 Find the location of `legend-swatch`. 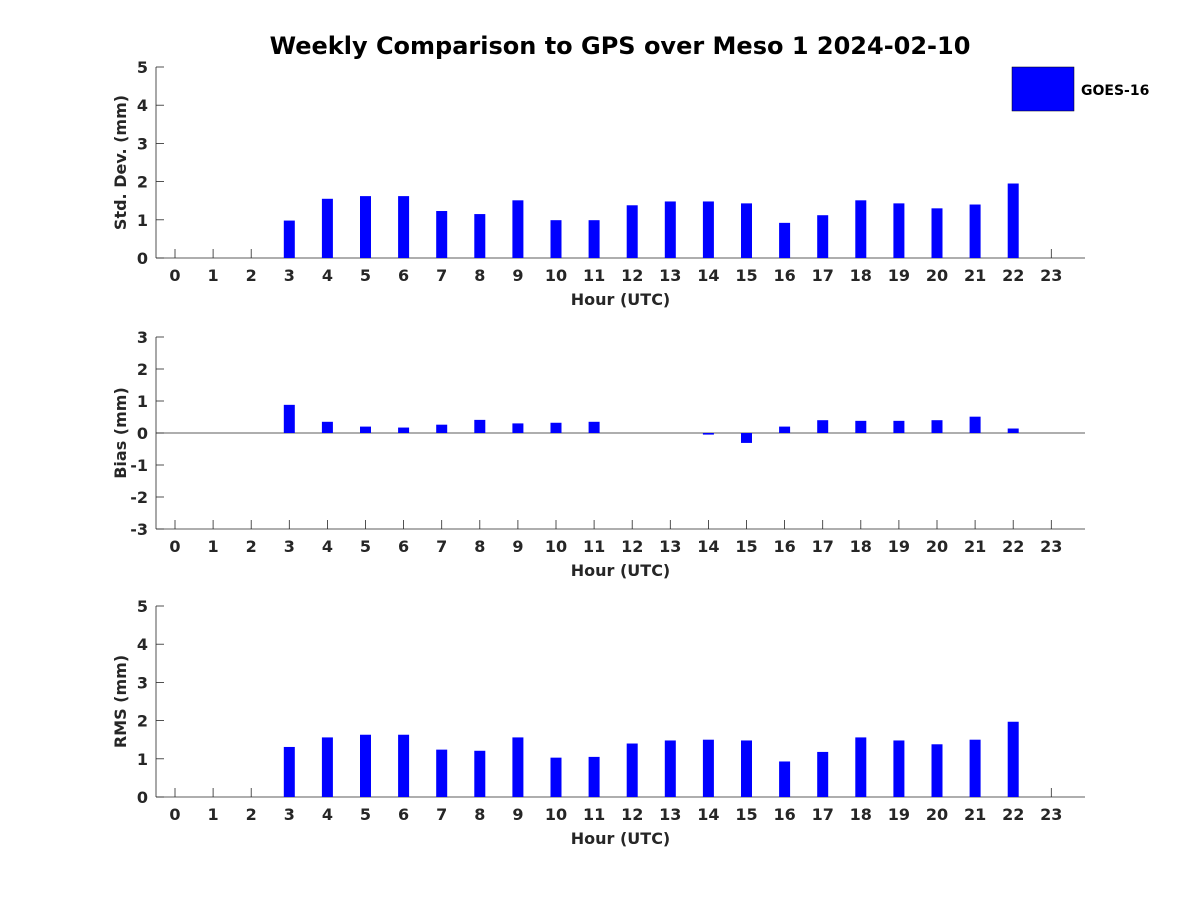

legend-swatch is located at coordinates (1043, 89).